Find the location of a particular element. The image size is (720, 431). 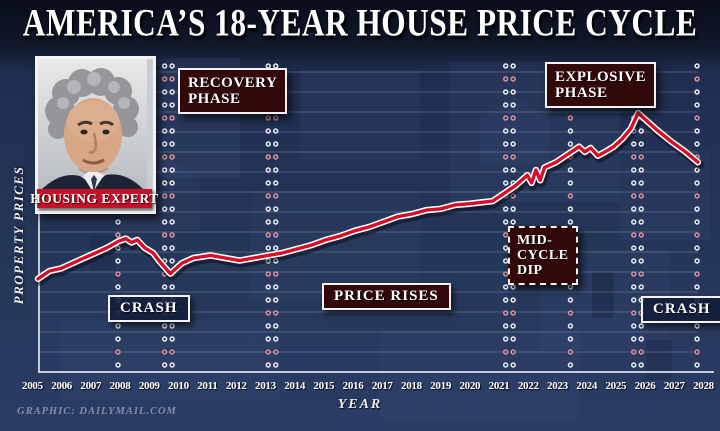

x-tick-label: 2023 is located at coordinates (557, 386).